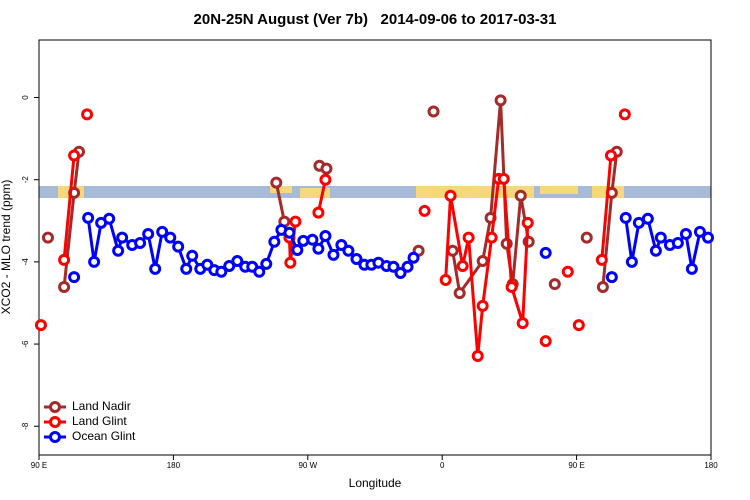 The image size is (750, 500). I want to click on legend-label: Land Glint, so click(99, 421).